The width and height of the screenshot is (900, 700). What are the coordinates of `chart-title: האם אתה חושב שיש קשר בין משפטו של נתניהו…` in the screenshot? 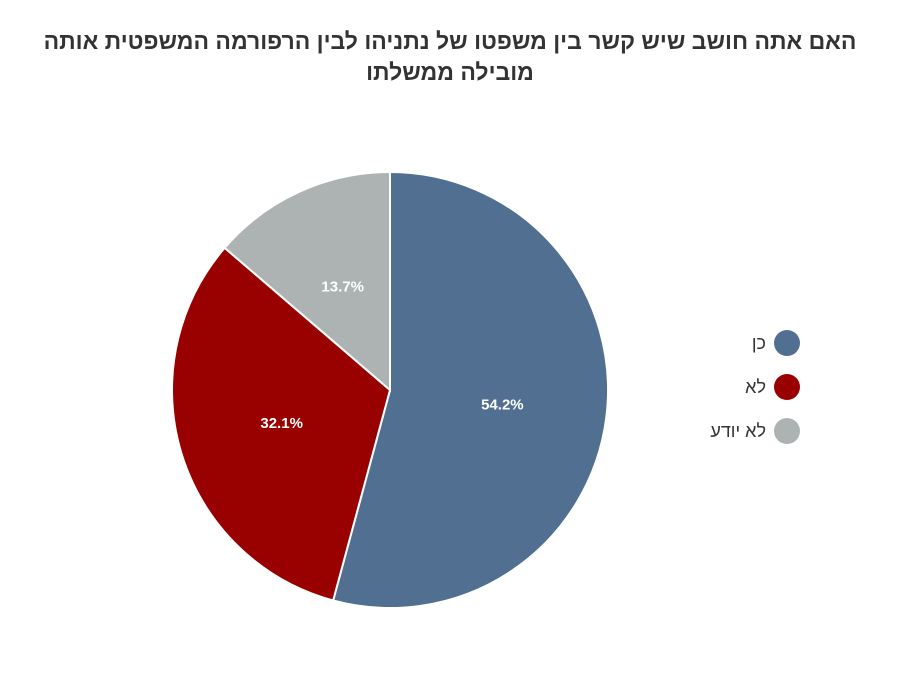 It's located at (450, 56).